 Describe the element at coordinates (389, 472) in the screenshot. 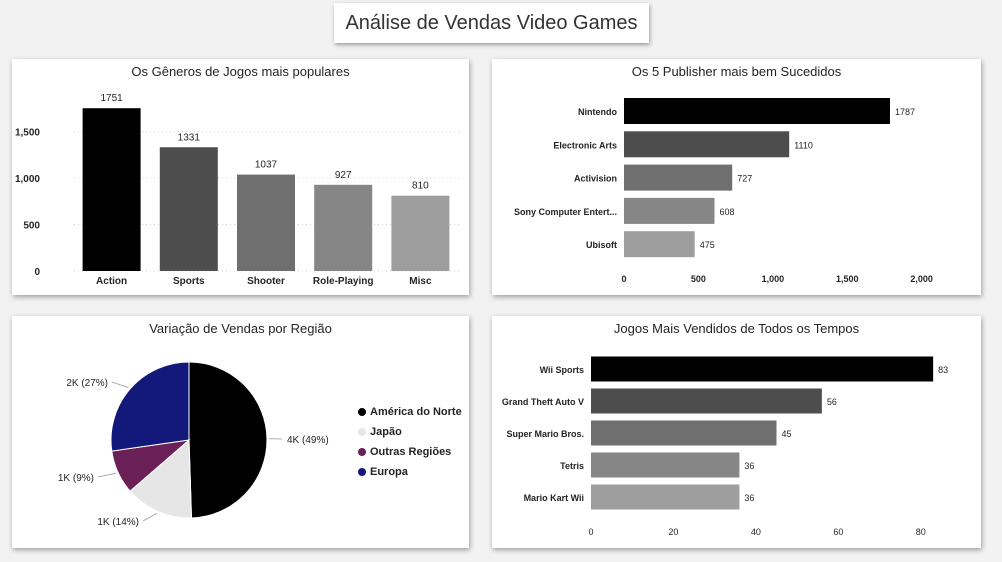

I see `legend-label: Europa` at that location.